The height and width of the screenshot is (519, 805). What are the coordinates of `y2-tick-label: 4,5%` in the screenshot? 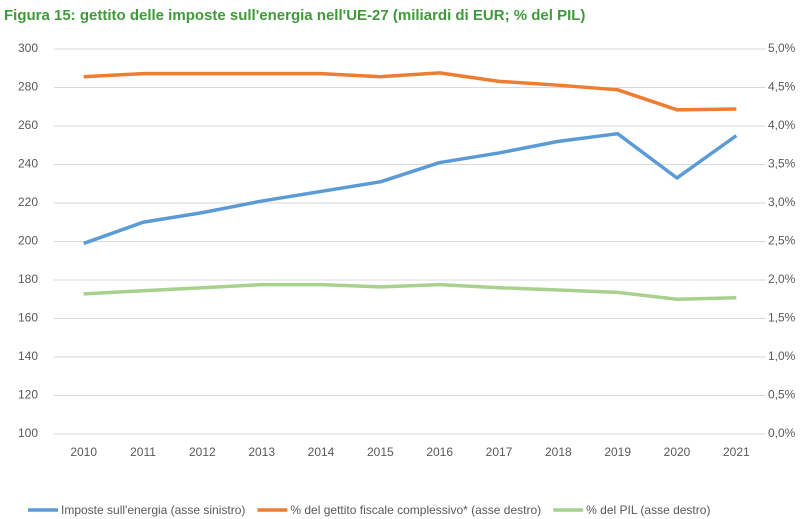 It's located at (782, 87).